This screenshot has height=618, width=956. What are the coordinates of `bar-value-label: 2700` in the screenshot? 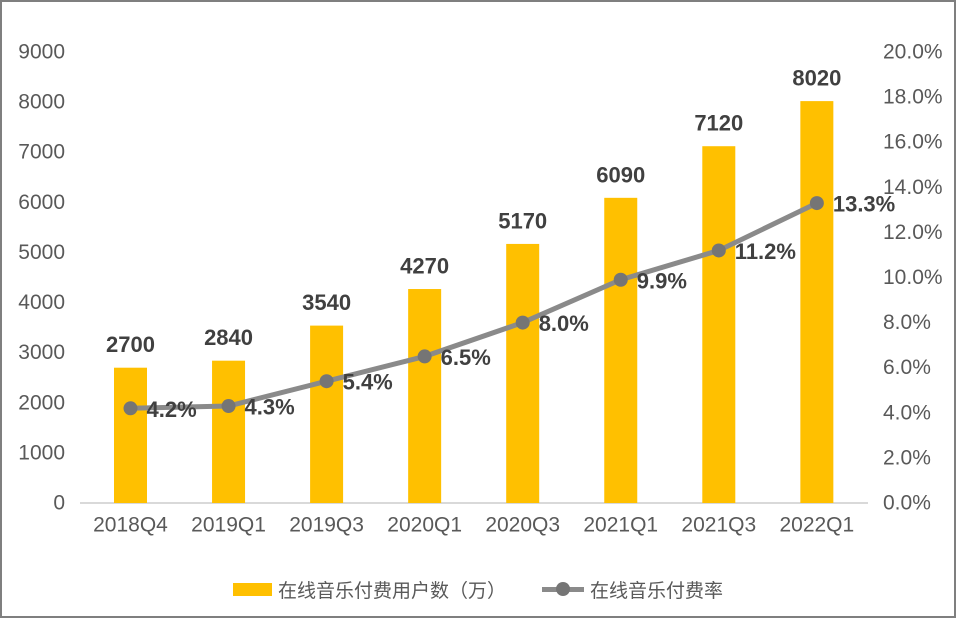 It's located at (130, 344).